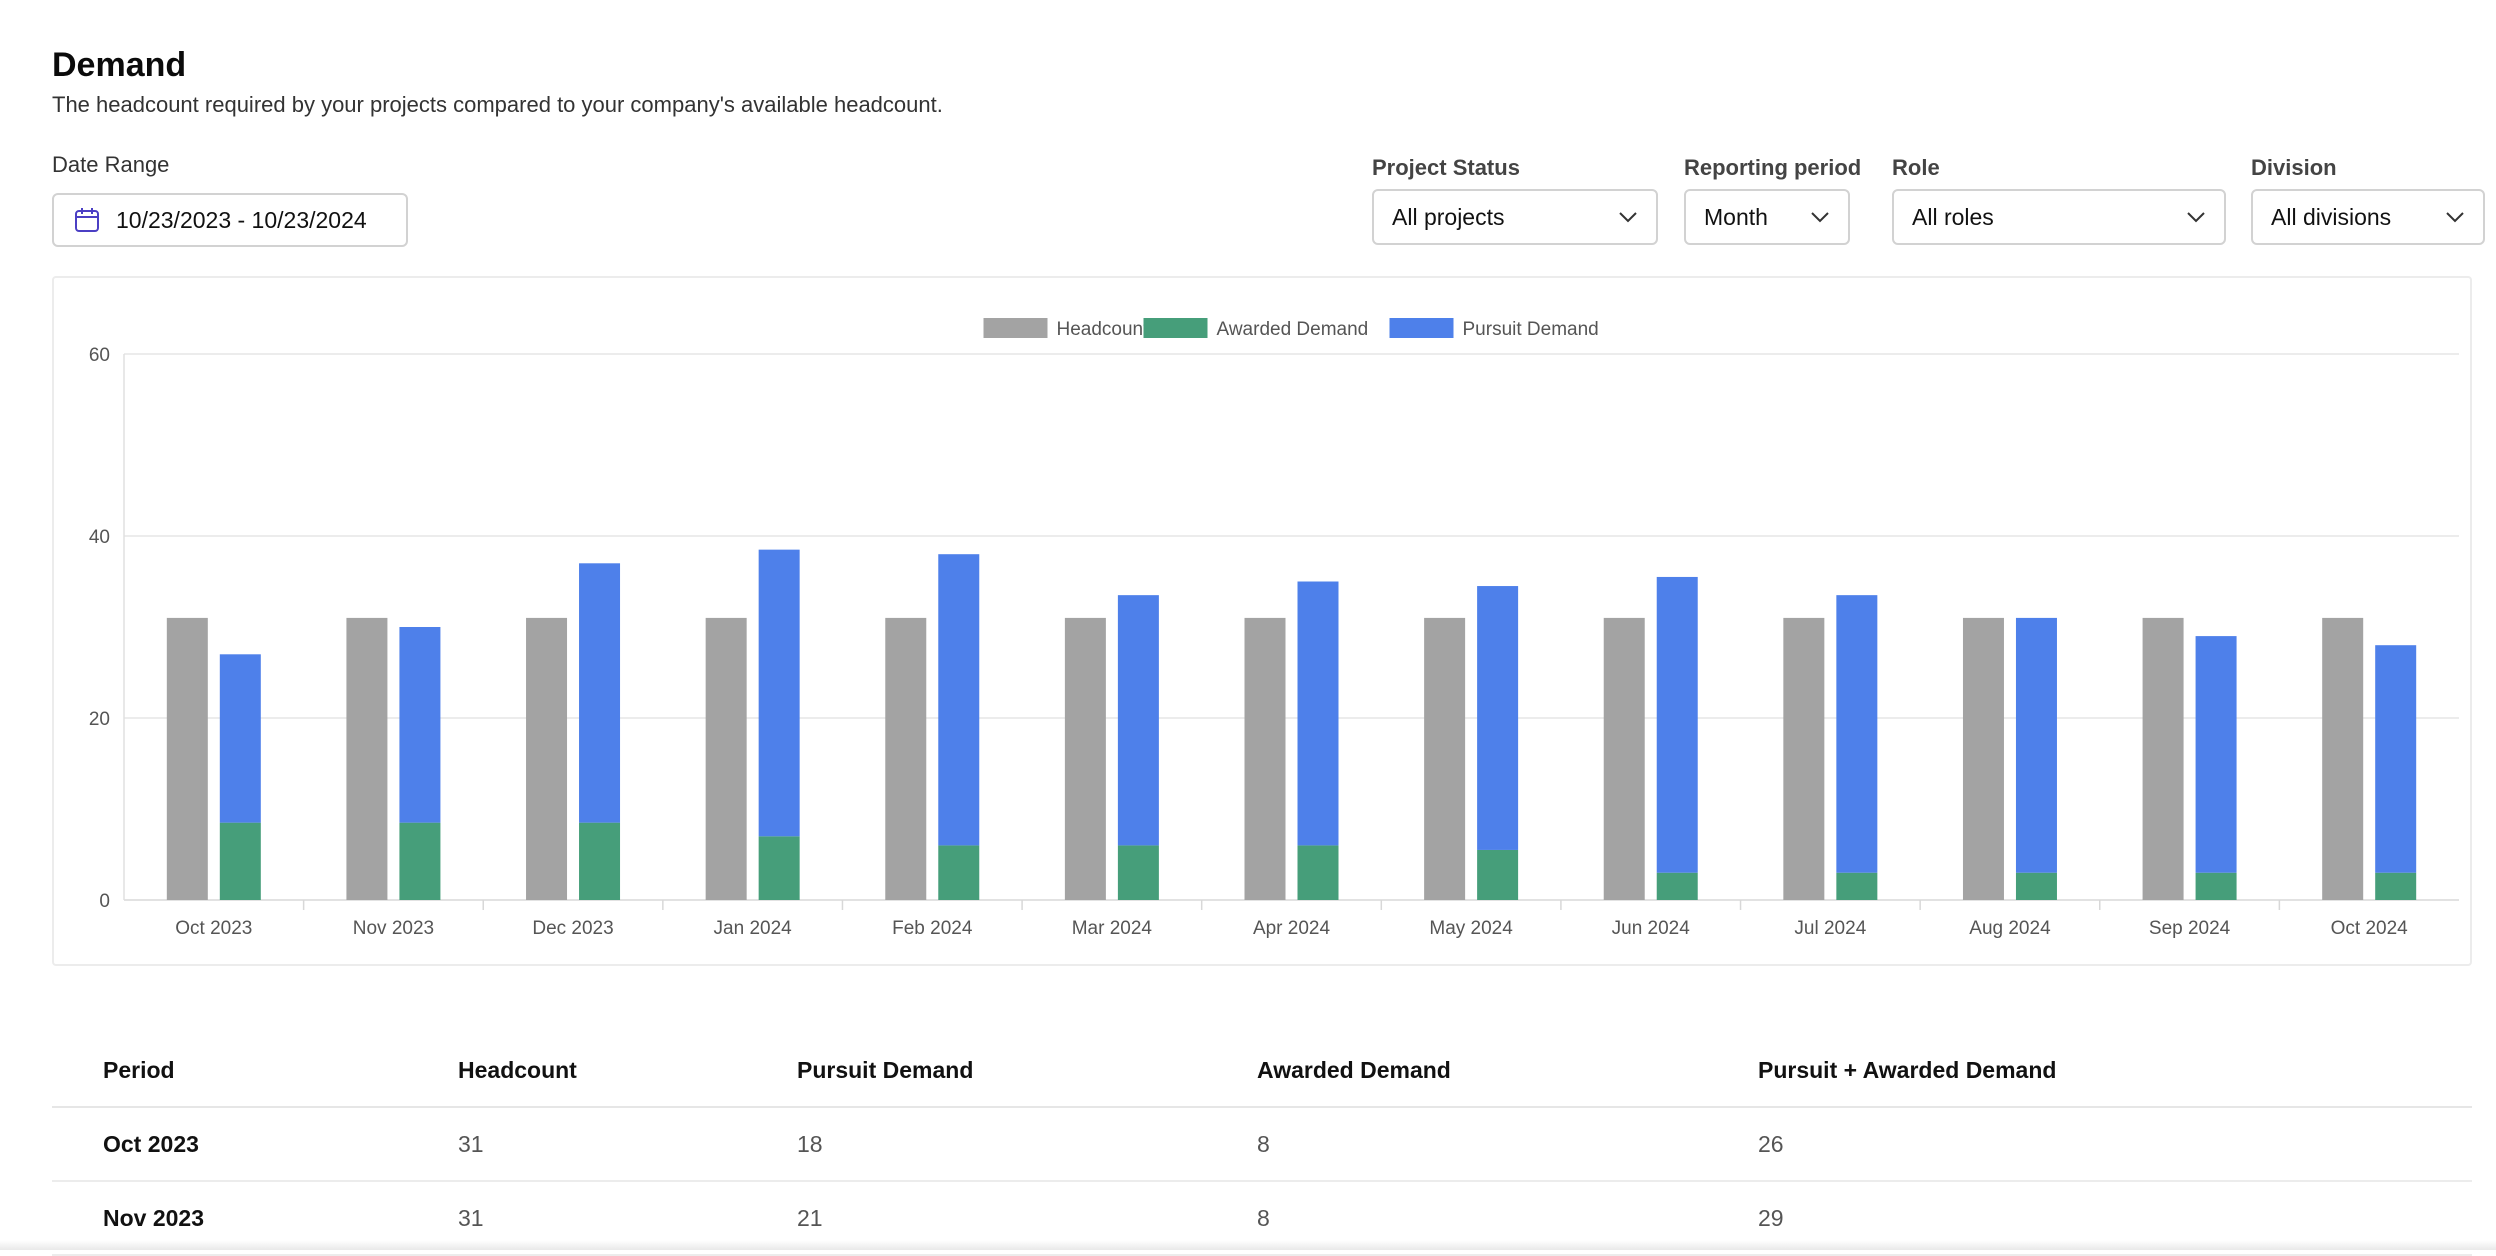 This screenshot has width=2496, height=1256. I want to click on date-range-value: 10/23/2023 - 10/23/2024, so click(241, 219).